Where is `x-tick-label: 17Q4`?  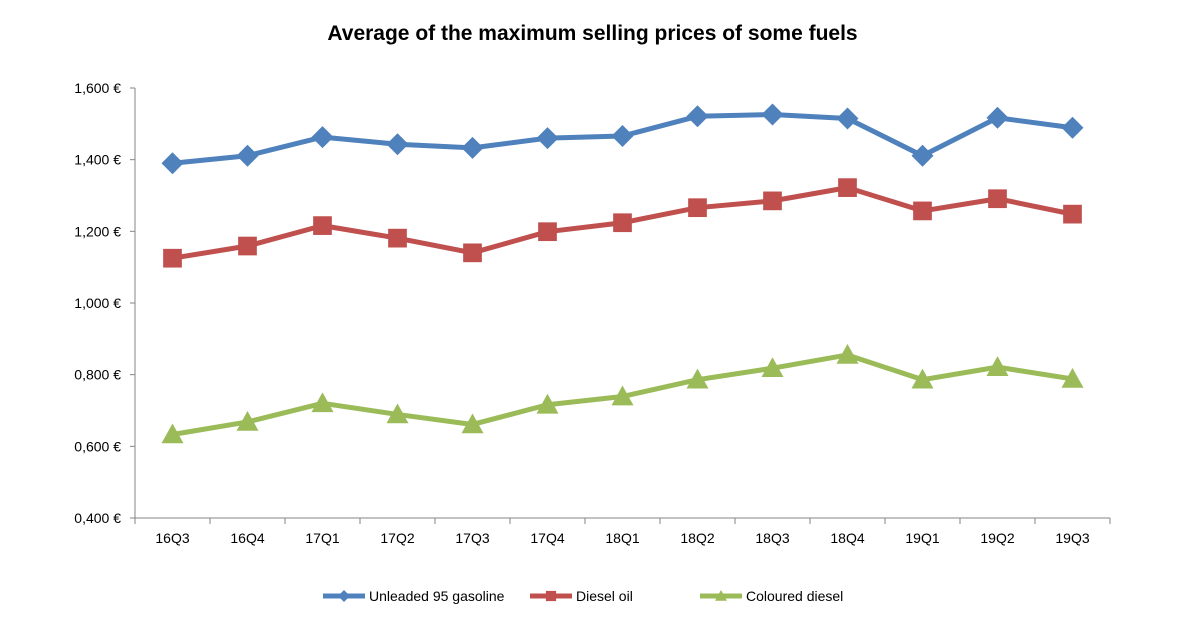
x-tick-label: 17Q4 is located at coordinates (547, 538).